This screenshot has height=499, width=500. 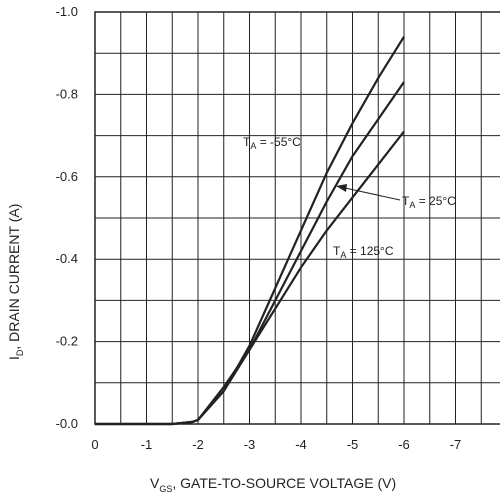 What do you see at coordinates (67, 93) in the screenshot?
I see `y-tick-label: -0.8` at bounding box center [67, 93].